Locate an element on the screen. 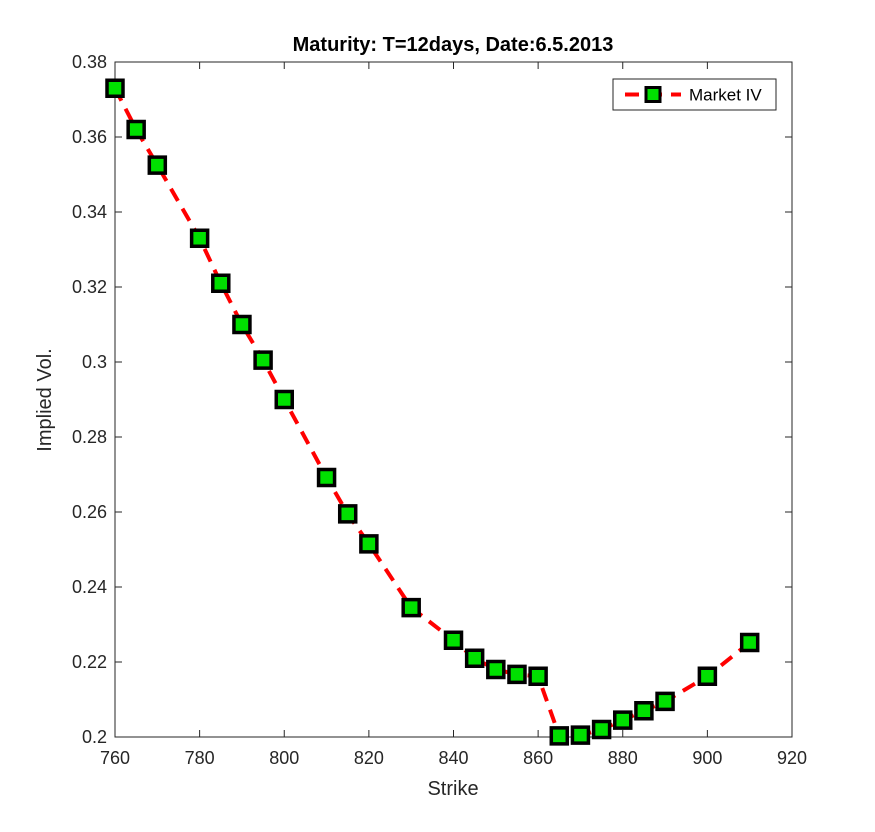 Image resolution: width=875 pixels, height=832 pixels. x-axis-label: Strike is located at coordinates (452, 789).